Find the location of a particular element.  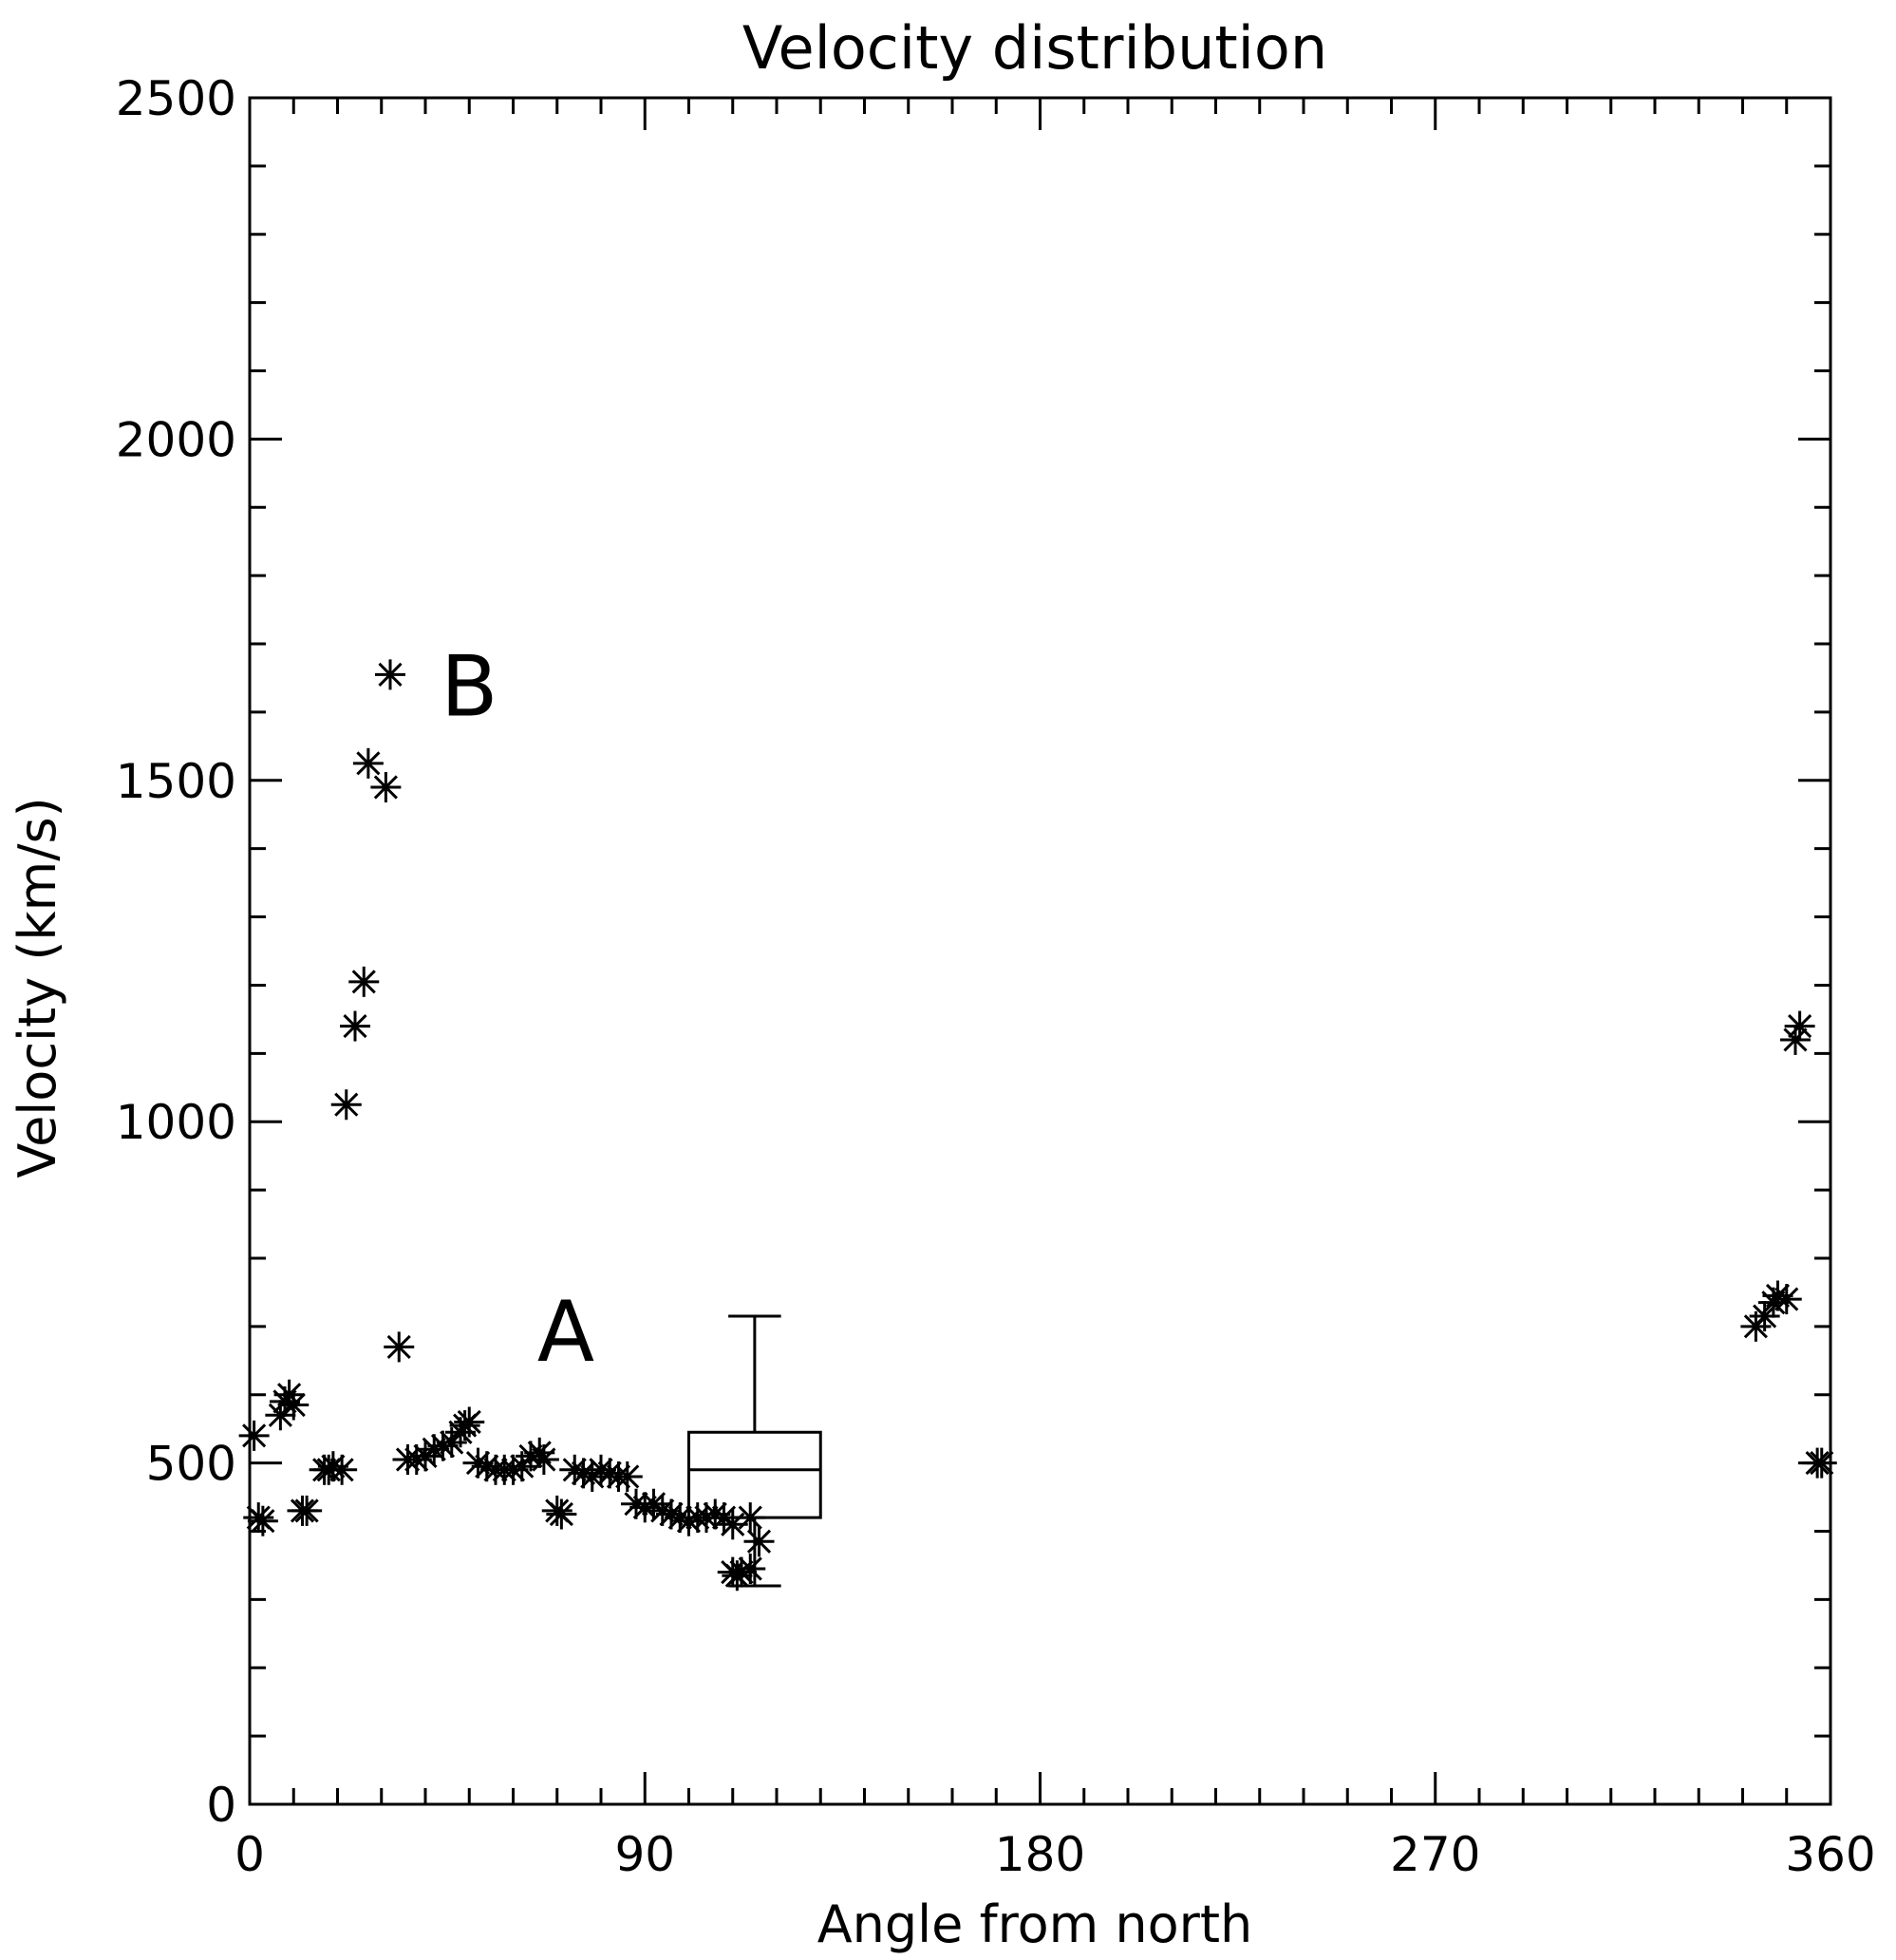

chart-title: Velocity distribution is located at coordinates (1034, 48).